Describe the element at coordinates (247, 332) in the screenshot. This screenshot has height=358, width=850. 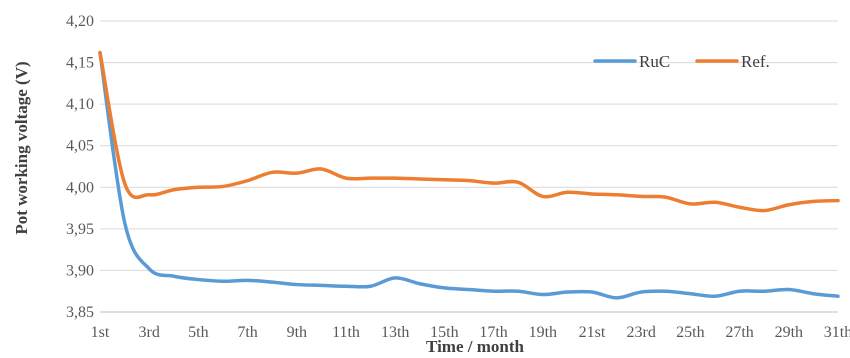
I see `x-tick-label: 7th` at that location.